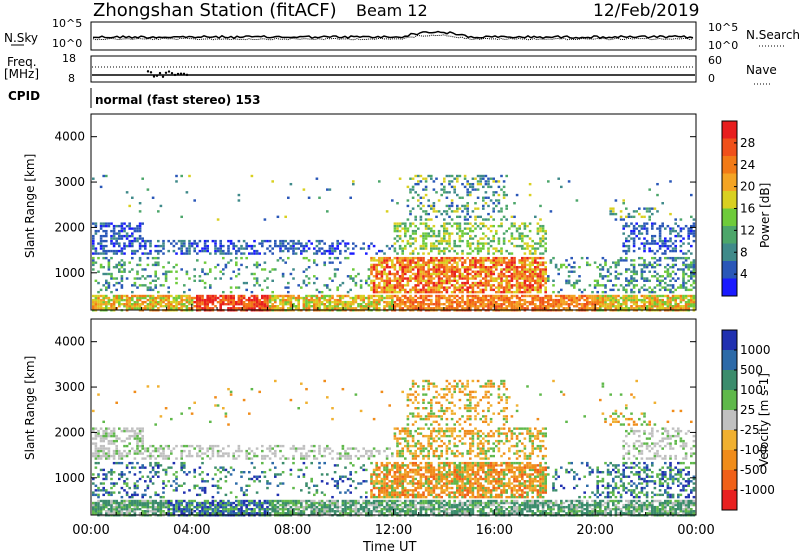  I want to click on y-tick-label: 3000, so click(69, 182).